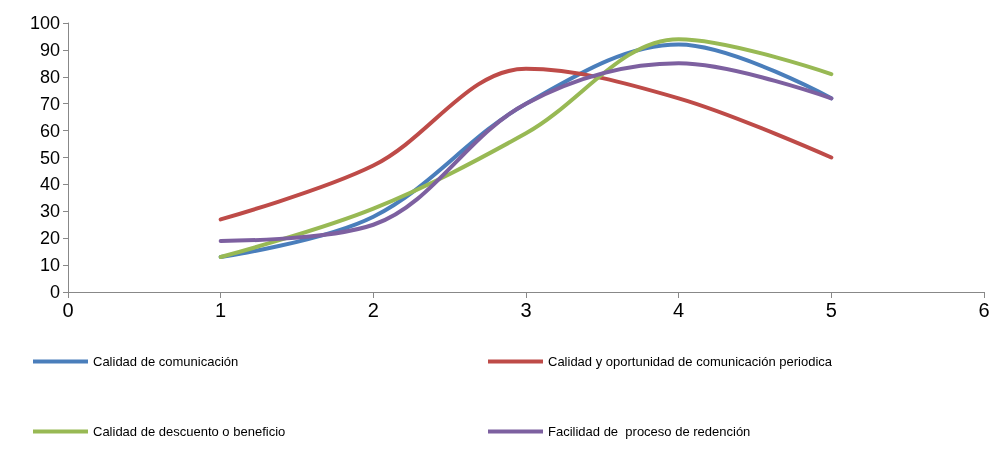  Describe the element at coordinates (49, 76) in the screenshot. I see `y-tick-label: 80` at that location.